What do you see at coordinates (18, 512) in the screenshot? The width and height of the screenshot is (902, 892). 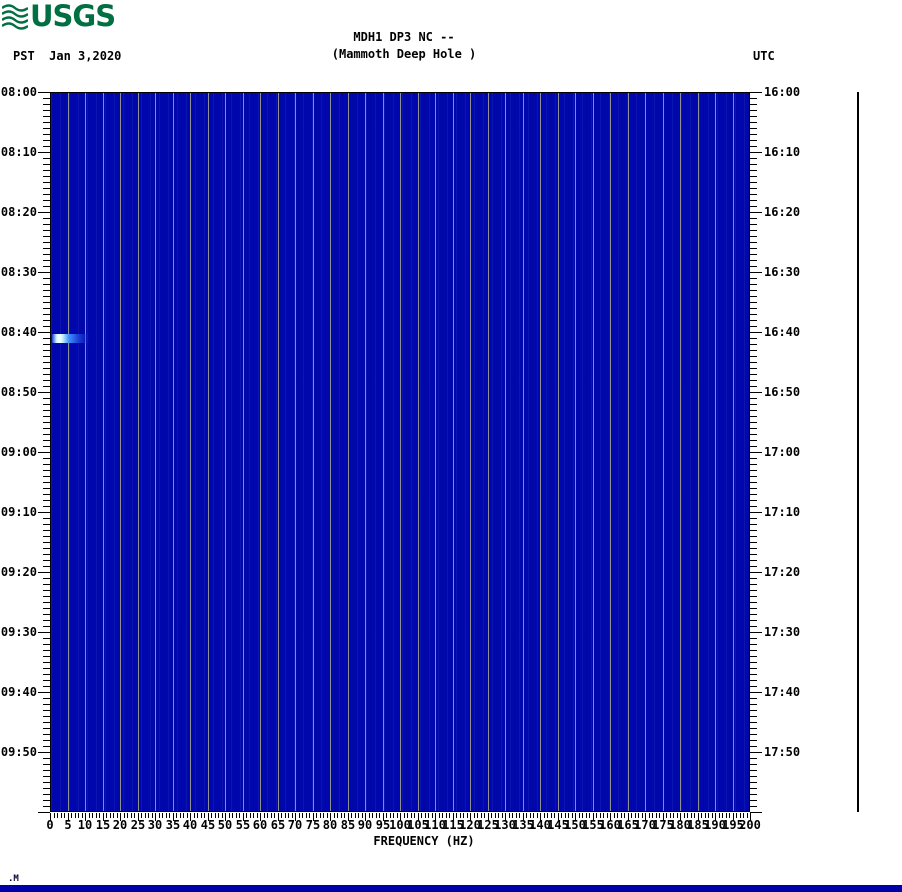 I see `y-axis-label-left: 09:10` at bounding box center [18, 512].